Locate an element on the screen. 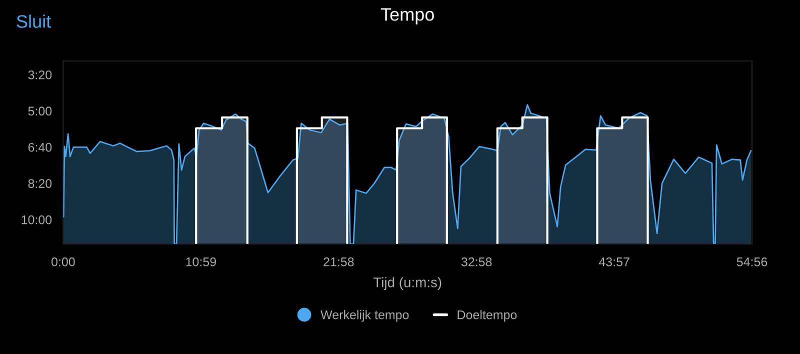  x-axis-title: Tijd (u:m:s) is located at coordinates (407, 283).